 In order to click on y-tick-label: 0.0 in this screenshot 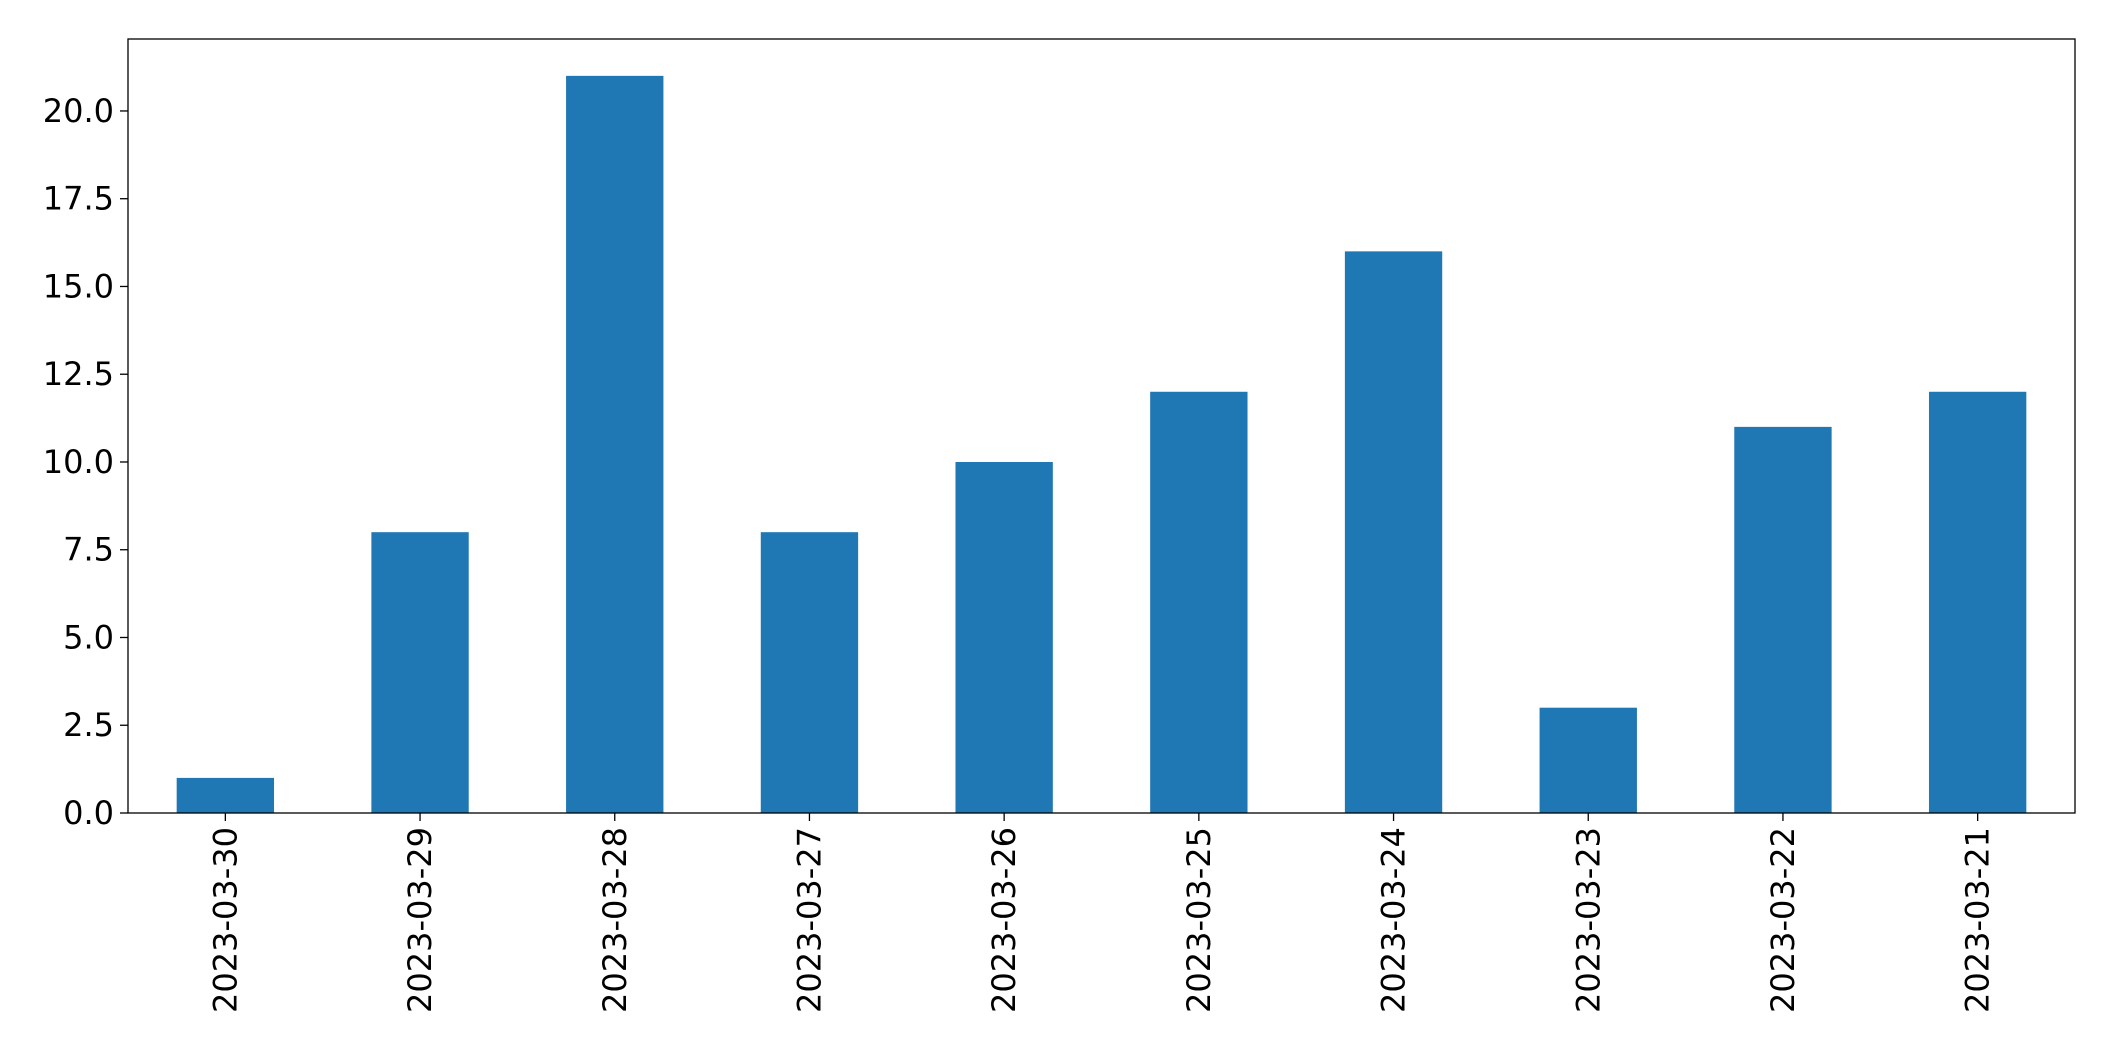, I will do `click(88, 813)`.